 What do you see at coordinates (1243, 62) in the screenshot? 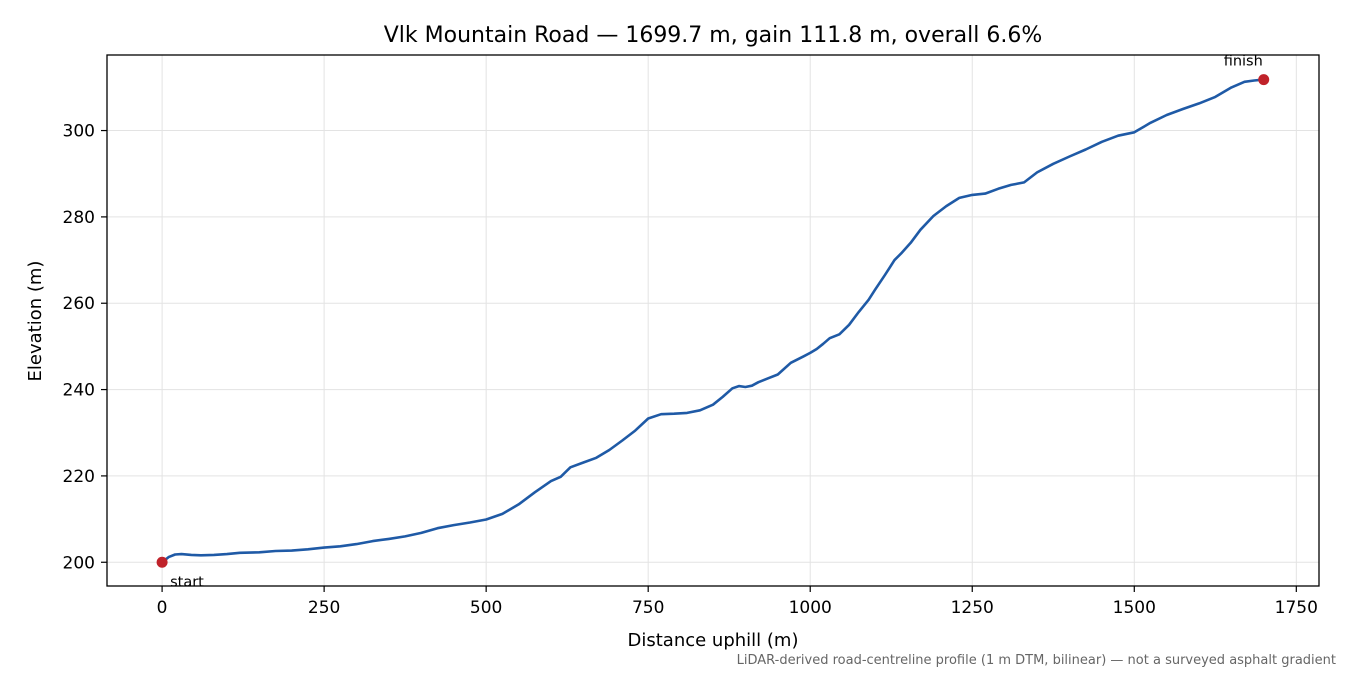
I see `finish-label: finish` at bounding box center [1243, 62].